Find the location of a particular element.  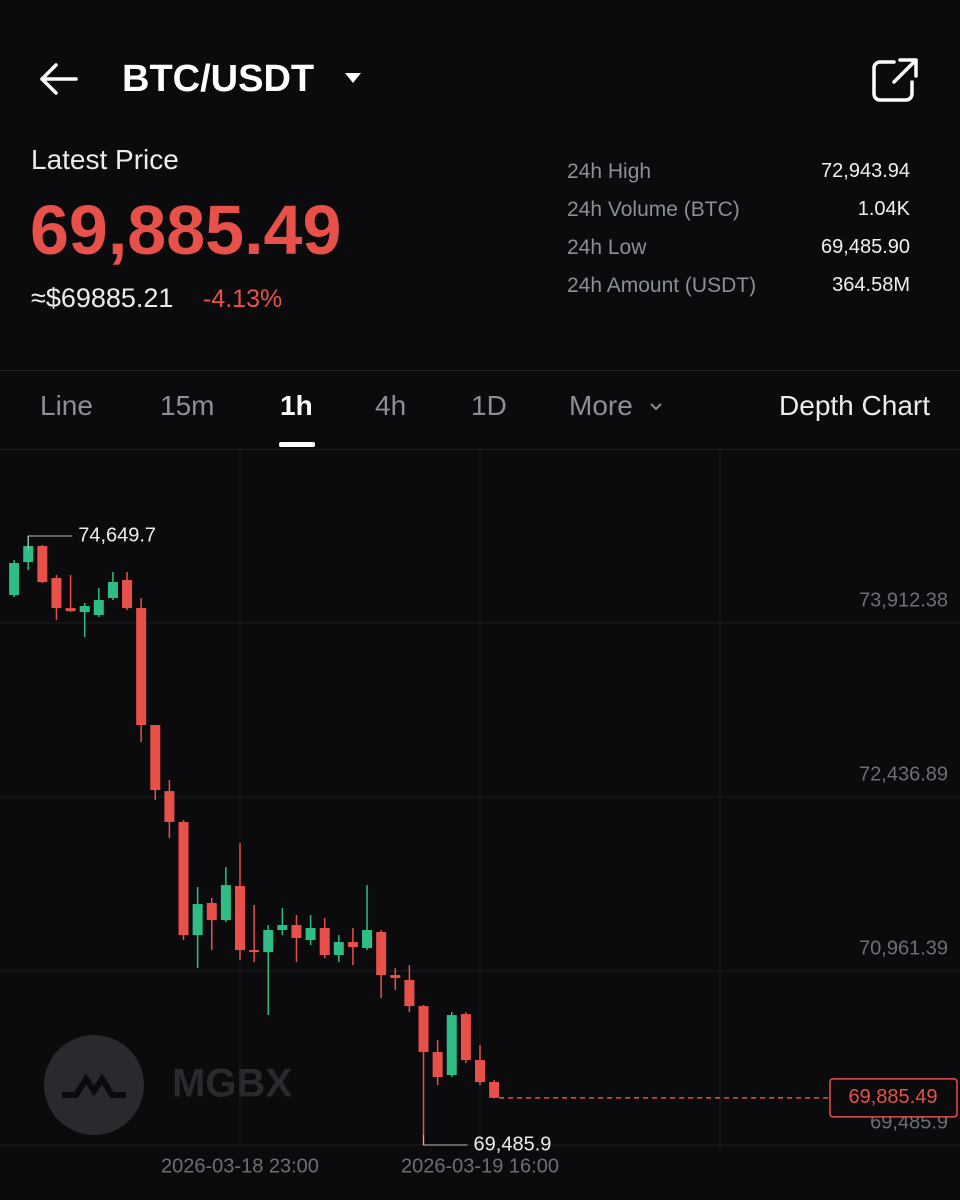

stat-value: 364.58M is located at coordinates (871, 285).